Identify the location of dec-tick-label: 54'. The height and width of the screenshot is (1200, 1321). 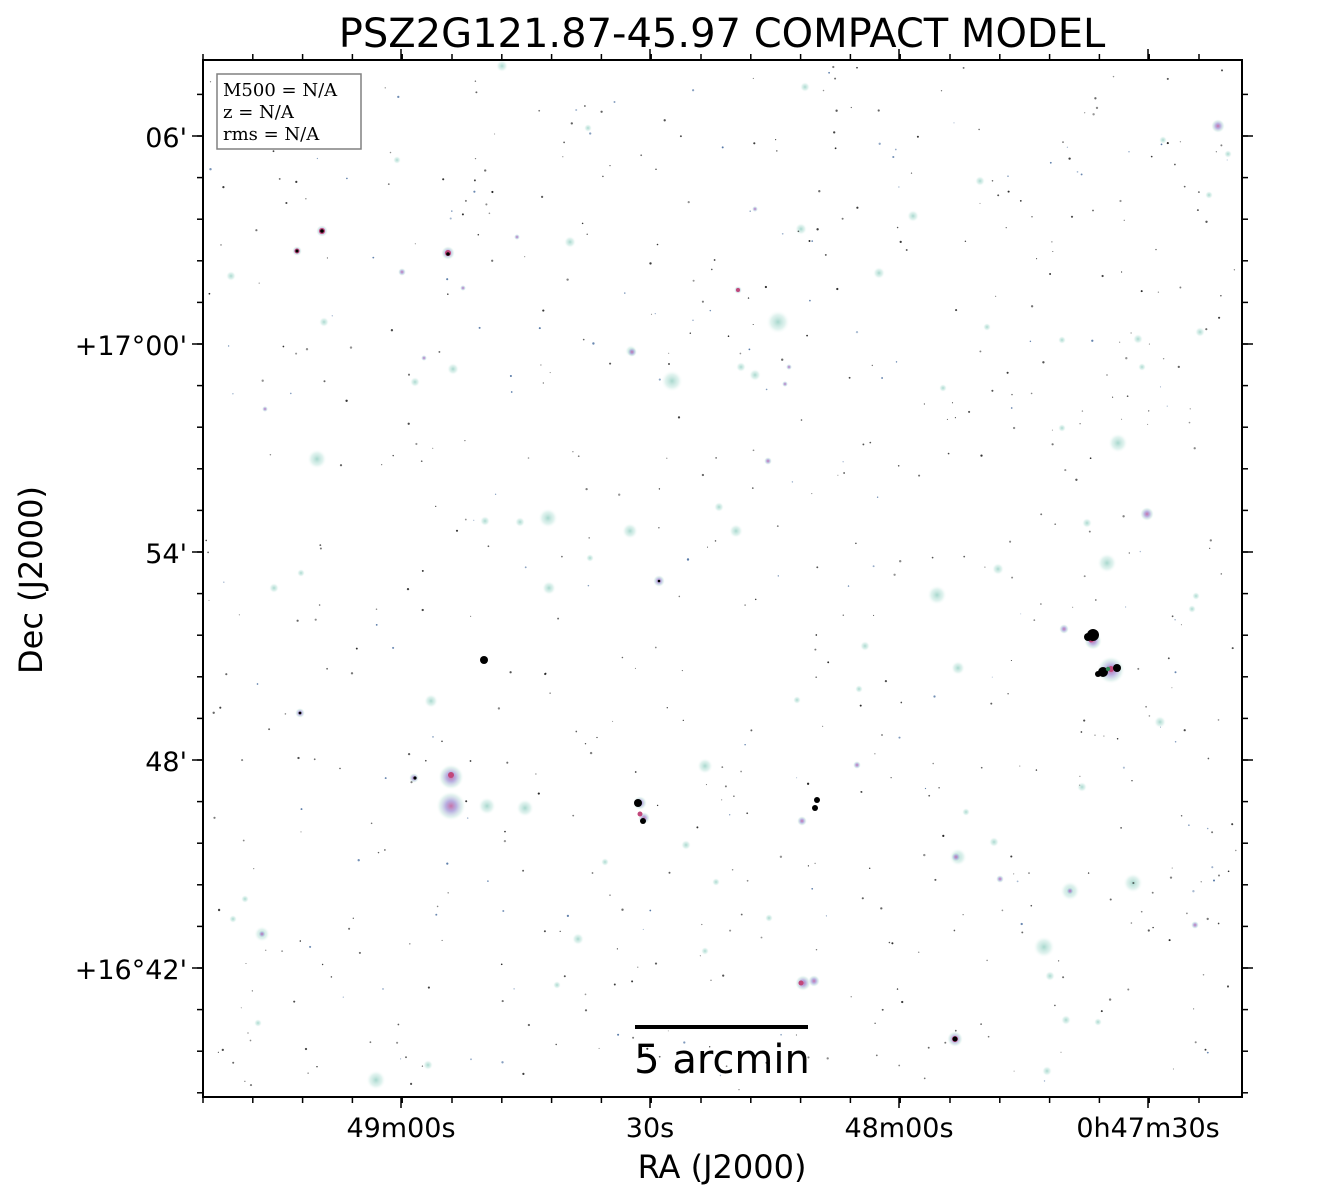
(166, 554).